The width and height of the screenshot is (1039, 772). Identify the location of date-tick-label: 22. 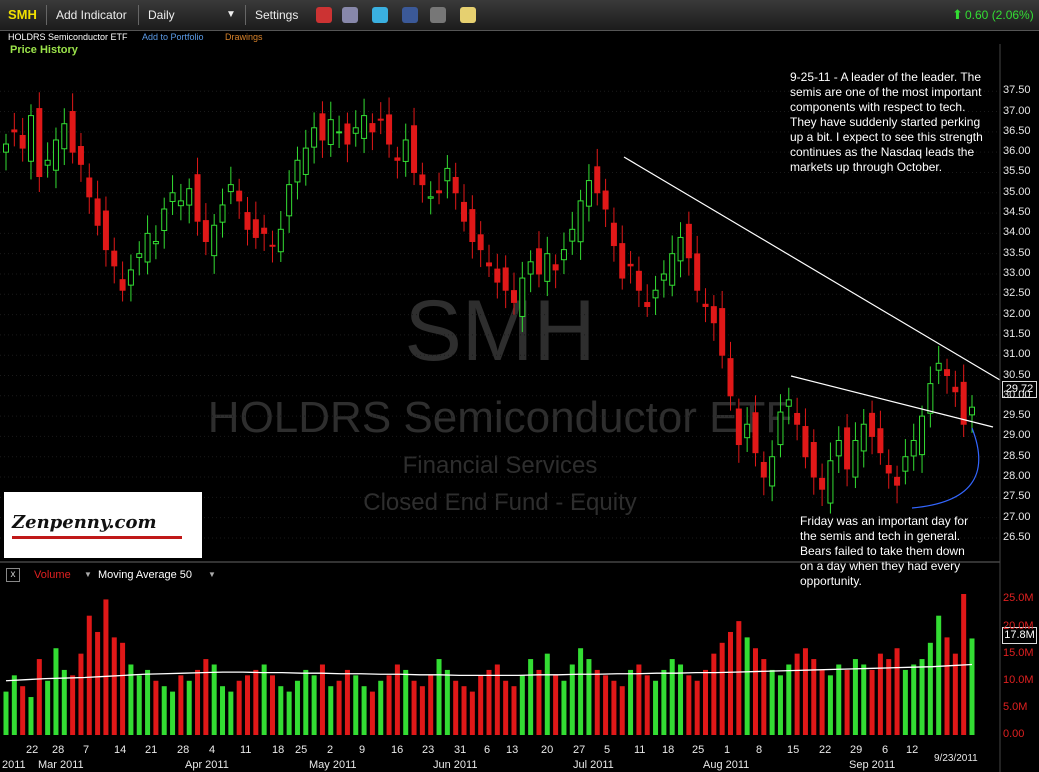
(32, 750).